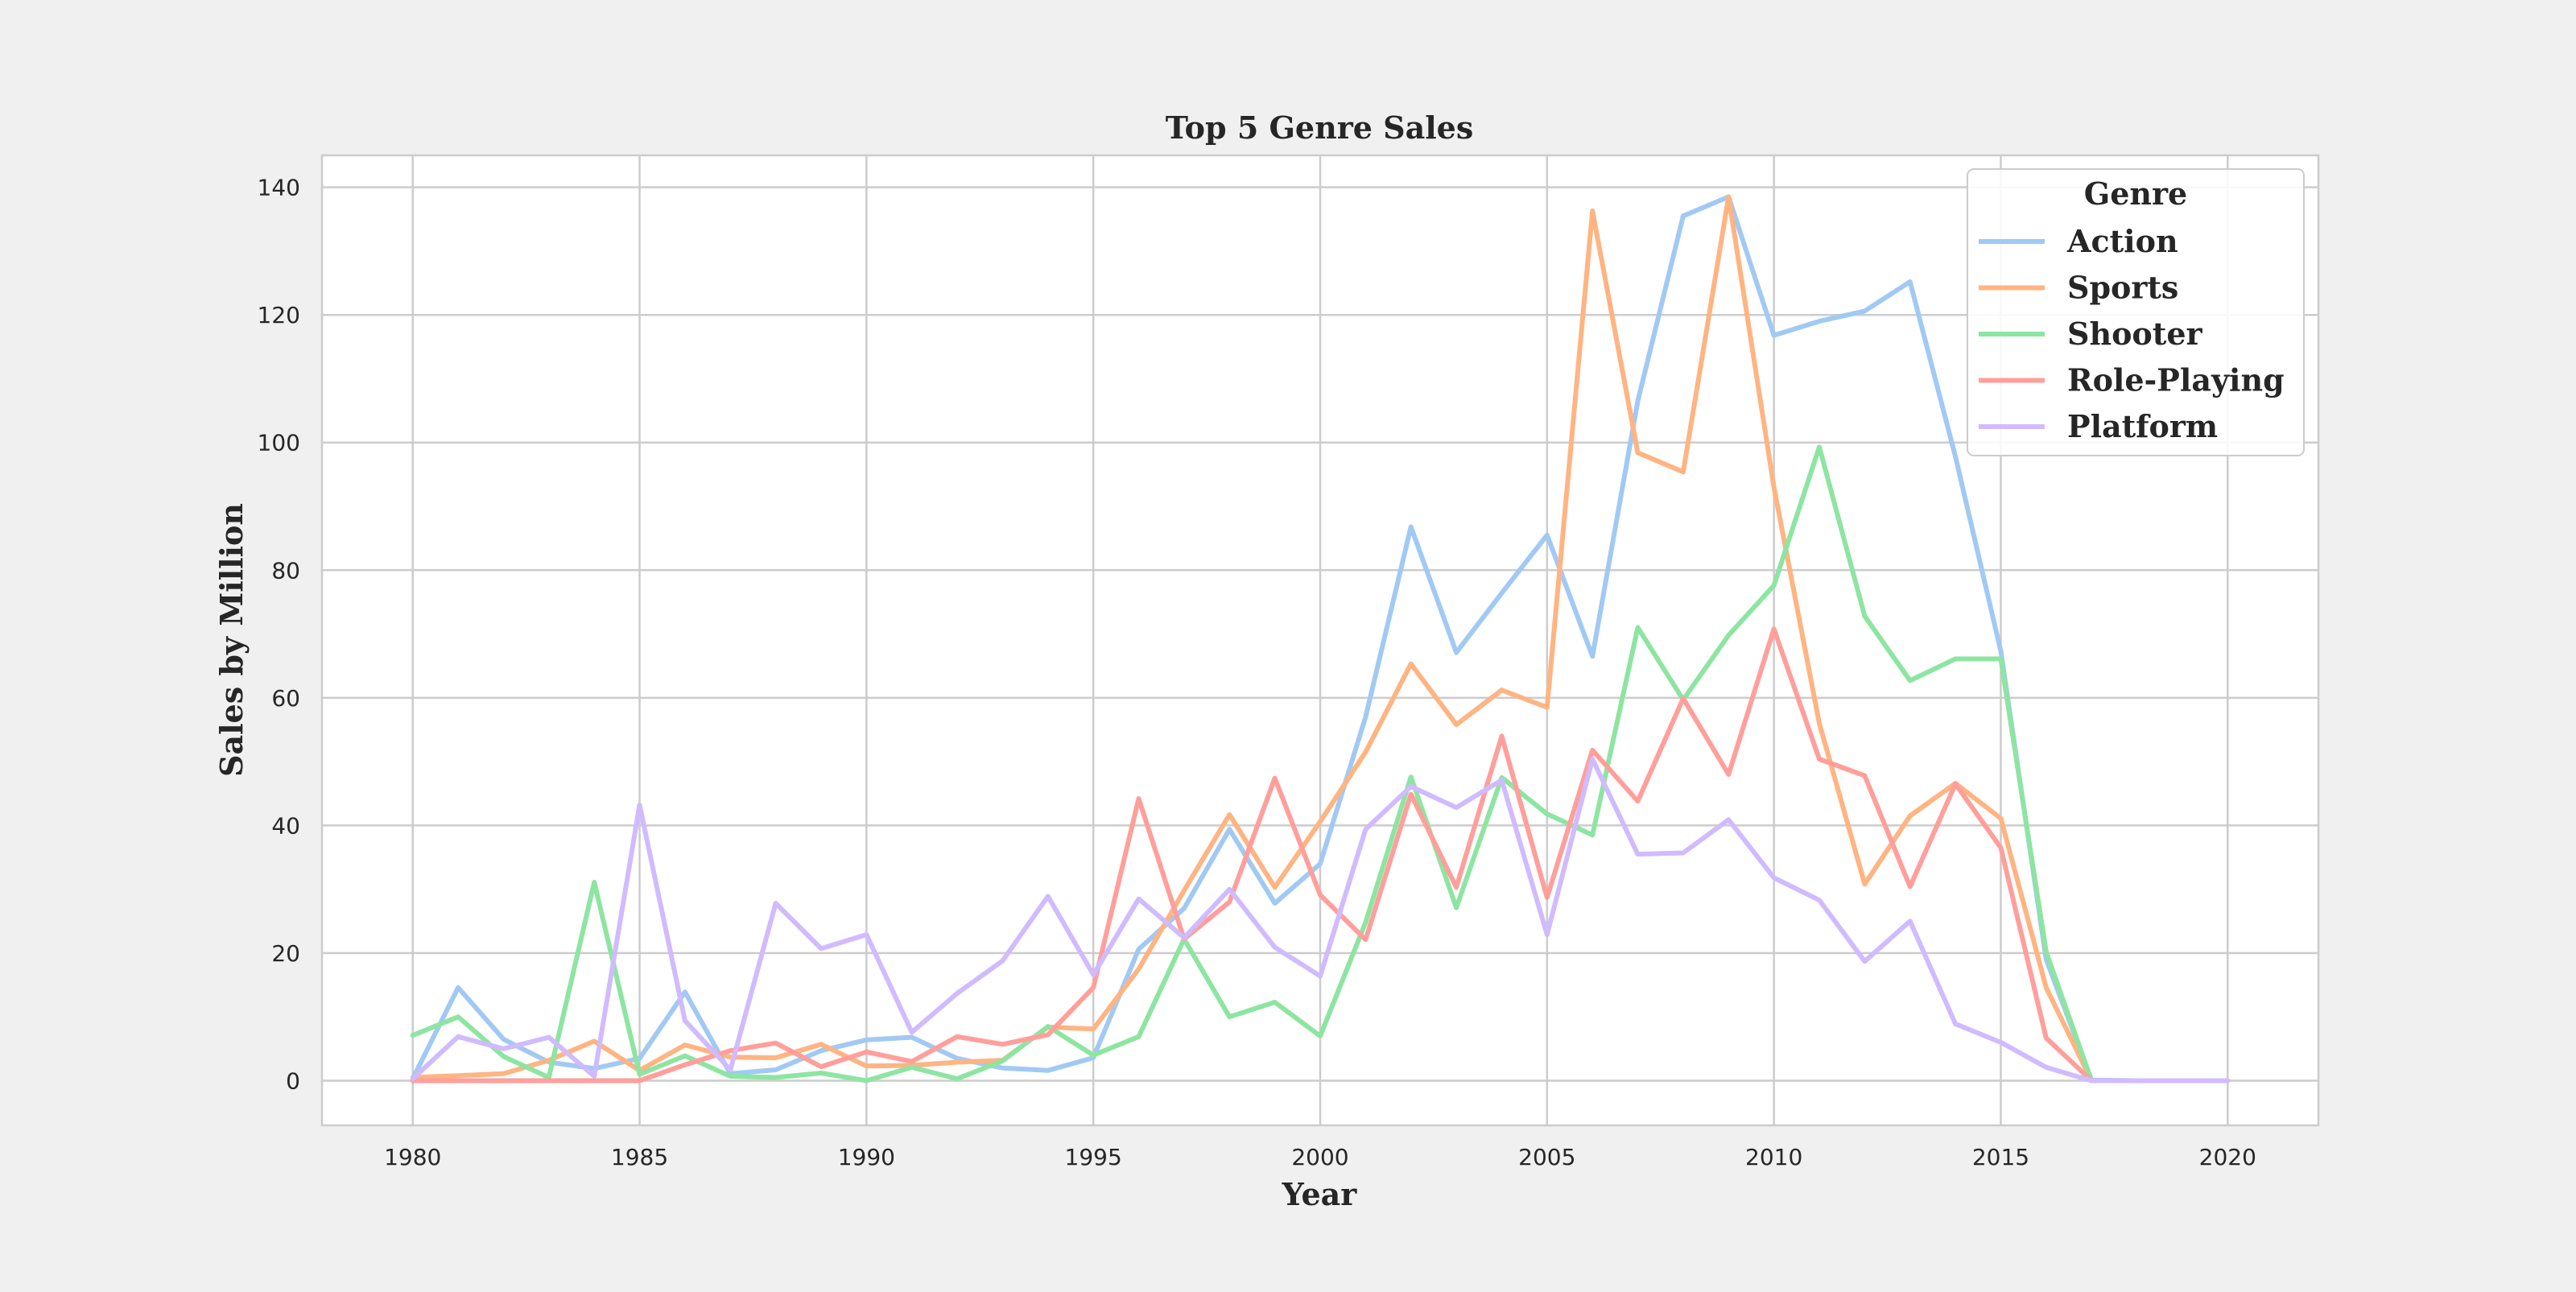  Describe the element at coordinates (2176, 380) in the screenshot. I see `legend-label-role-playing: Role-Playing` at that location.